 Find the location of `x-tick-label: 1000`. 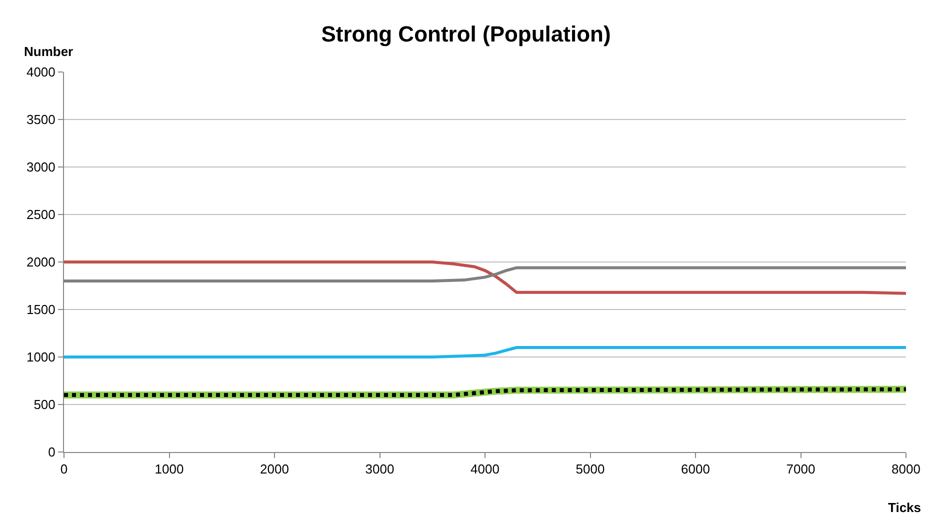

x-tick-label: 1000 is located at coordinates (169, 469).